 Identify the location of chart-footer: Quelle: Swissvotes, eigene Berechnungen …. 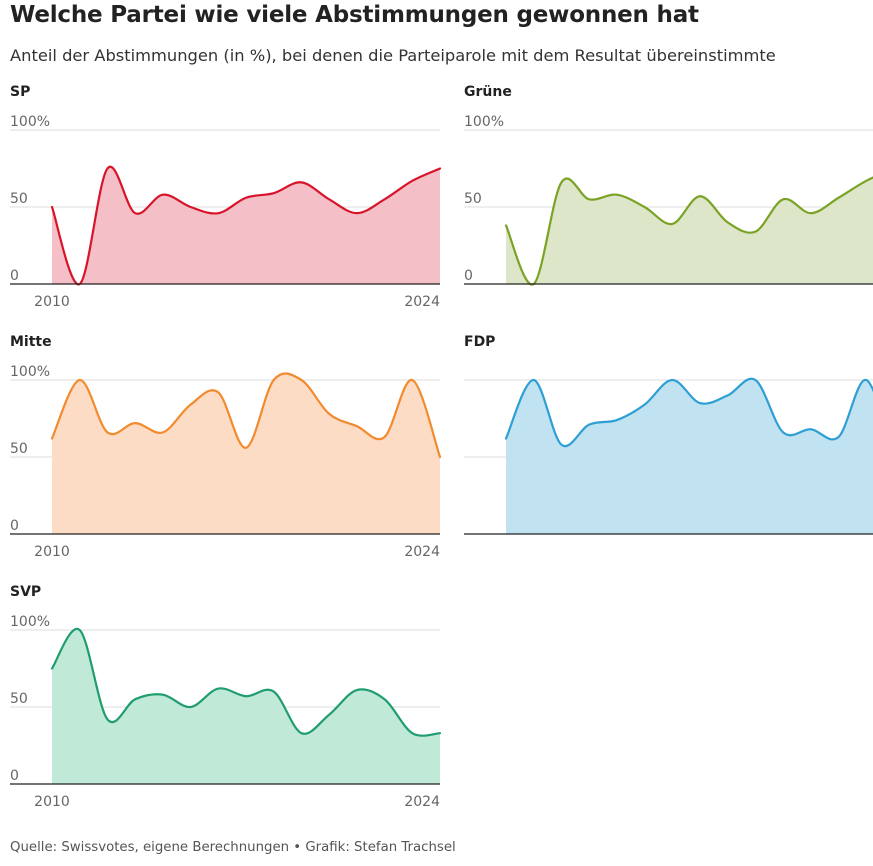
(233, 847).